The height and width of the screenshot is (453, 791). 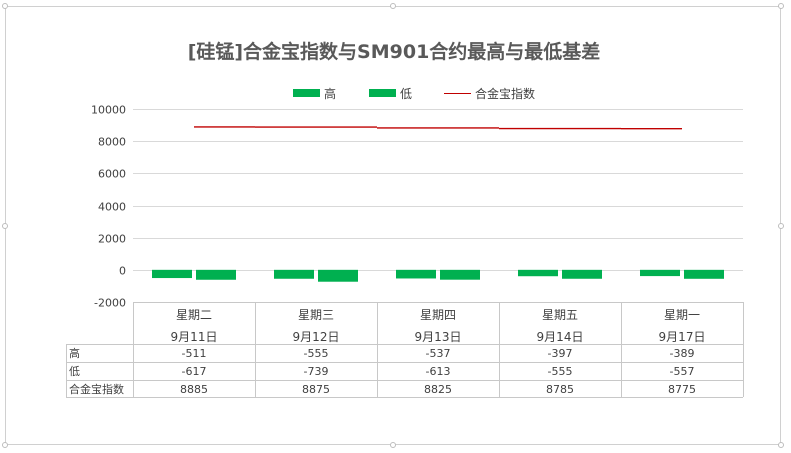 What do you see at coordinates (505, 93) in the screenshot?
I see `legend-label-index: 合金宝指数` at bounding box center [505, 93].